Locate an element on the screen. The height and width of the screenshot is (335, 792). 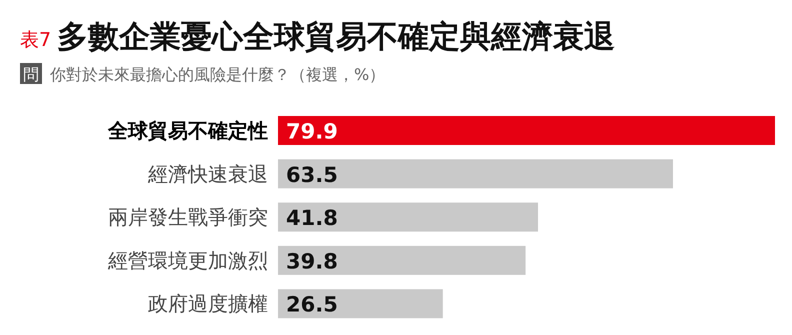
y-tick-label: 經濟快速衰退 is located at coordinates (207, 174).